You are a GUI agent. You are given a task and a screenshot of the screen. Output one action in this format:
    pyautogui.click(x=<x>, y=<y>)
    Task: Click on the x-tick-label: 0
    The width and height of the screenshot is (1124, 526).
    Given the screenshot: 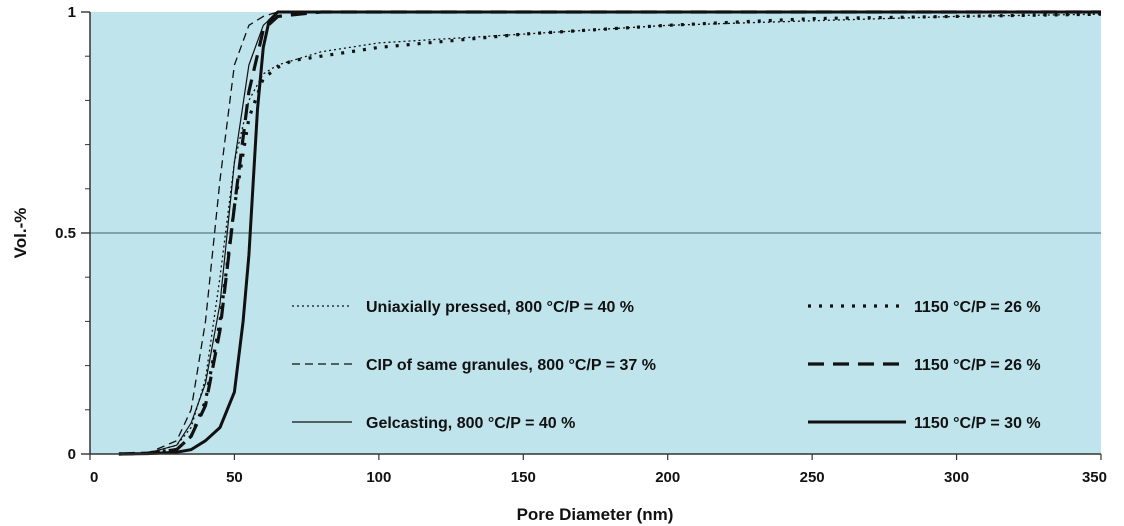 What is the action you would take?
    pyautogui.click(x=94, y=477)
    